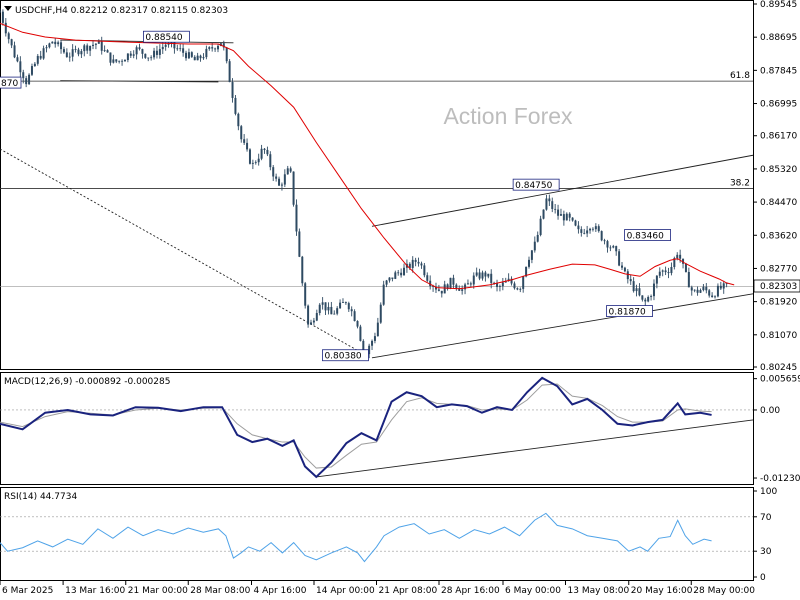 The width and height of the screenshot is (800, 600). What do you see at coordinates (778, 71) in the screenshot?
I see `price-tick-label: 0.87845` at bounding box center [778, 71].